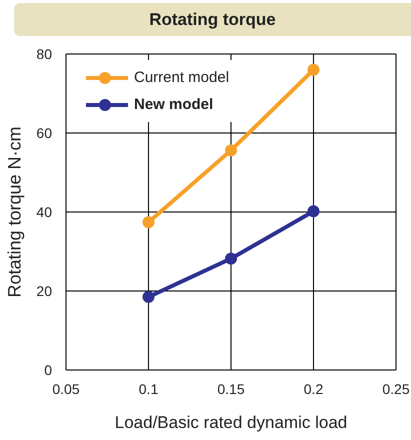 The height and width of the screenshot is (440, 411). Describe the element at coordinates (14, 212) in the screenshot. I see `y-axis-title: Rotating torque N·cm` at that location.